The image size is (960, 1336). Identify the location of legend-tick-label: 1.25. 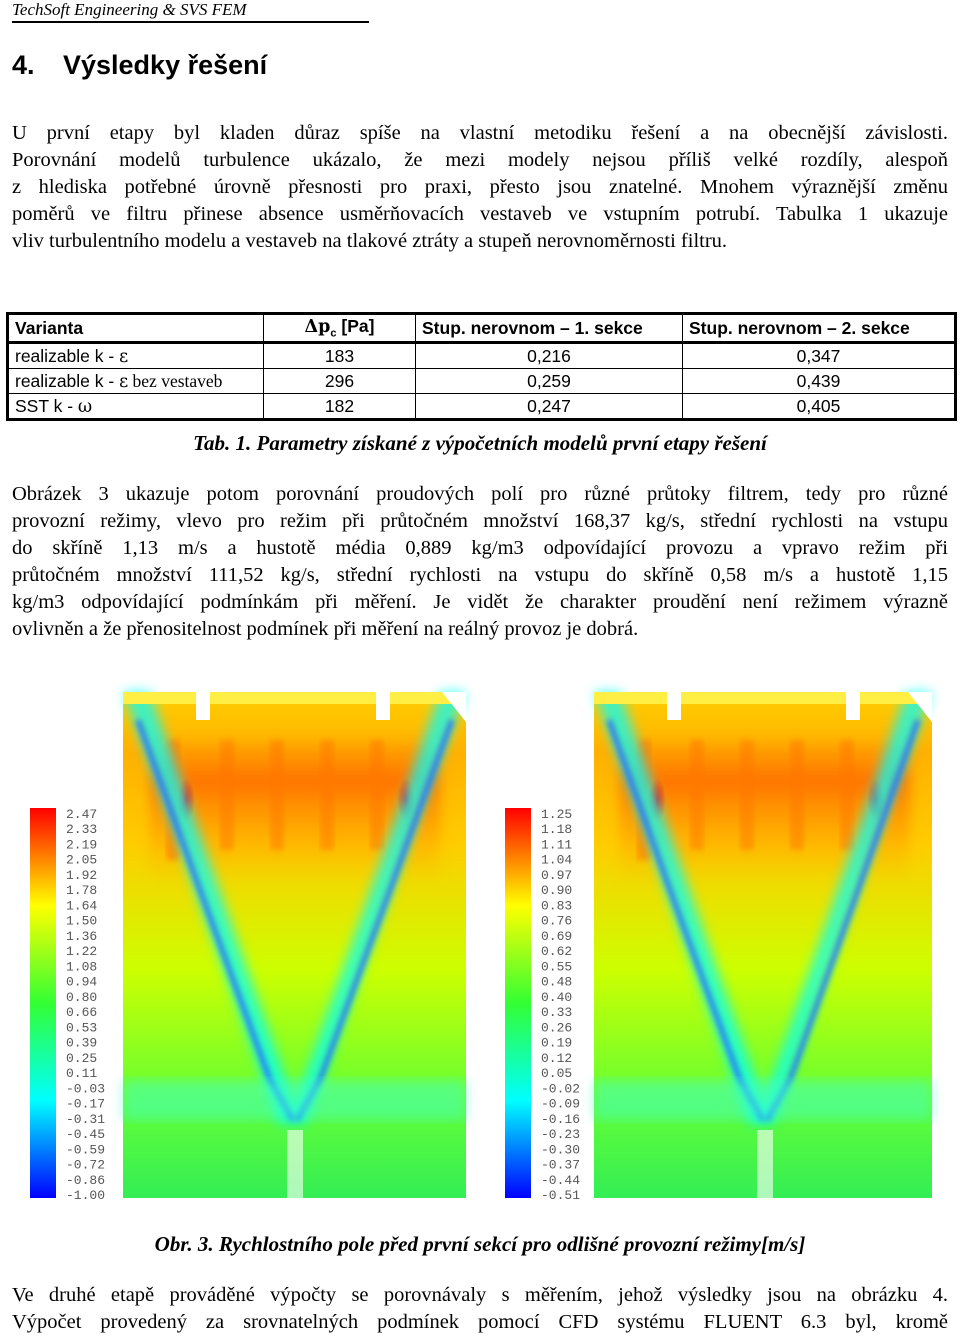
(556, 814).